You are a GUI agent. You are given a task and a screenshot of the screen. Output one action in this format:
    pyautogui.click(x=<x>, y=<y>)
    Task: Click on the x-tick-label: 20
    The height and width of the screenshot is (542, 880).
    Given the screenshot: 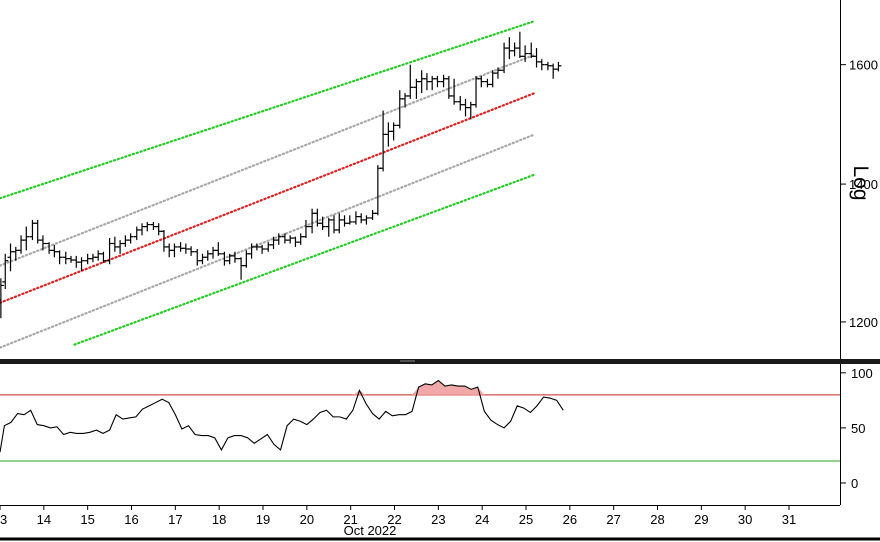 What is the action you would take?
    pyautogui.click(x=307, y=519)
    